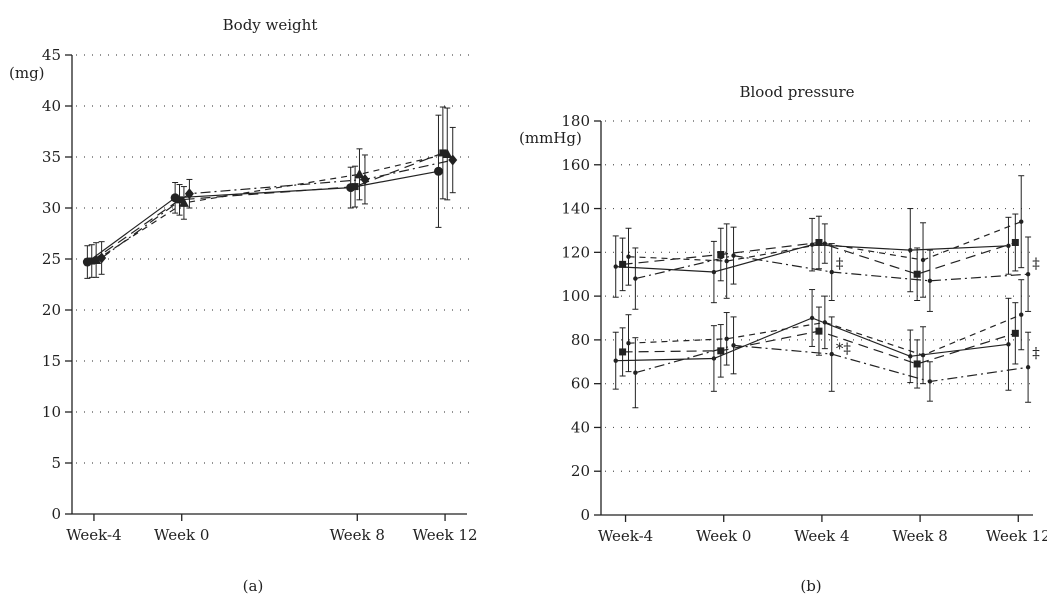  Describe the element at coordinates (445, 535) in the screenshot. I see `x-tick-label: Week 12` at that location.